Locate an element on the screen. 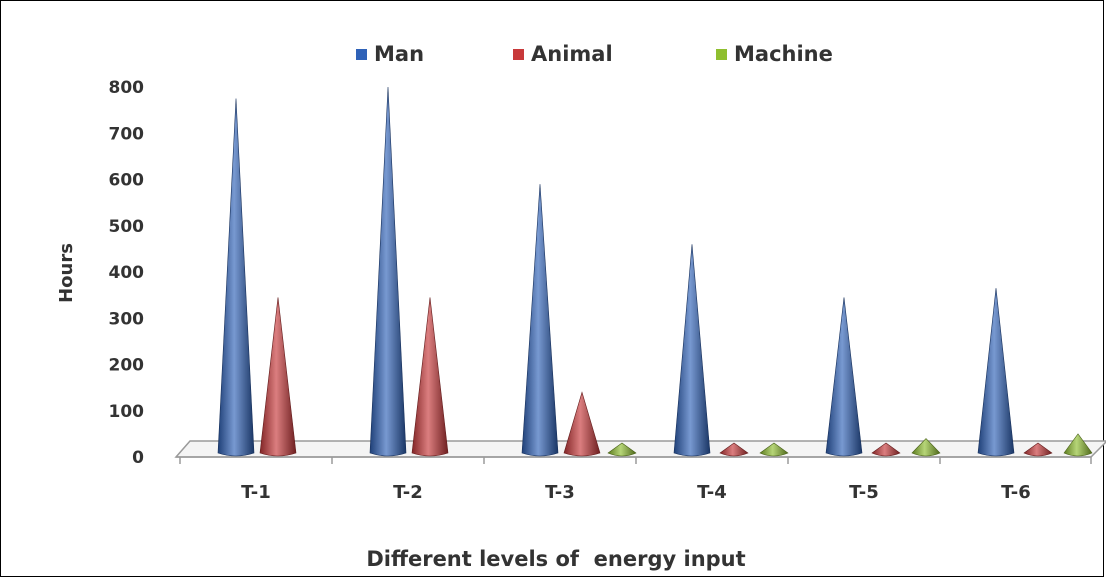  x-tick-label: T-4 is located at coordinates (712, 492).